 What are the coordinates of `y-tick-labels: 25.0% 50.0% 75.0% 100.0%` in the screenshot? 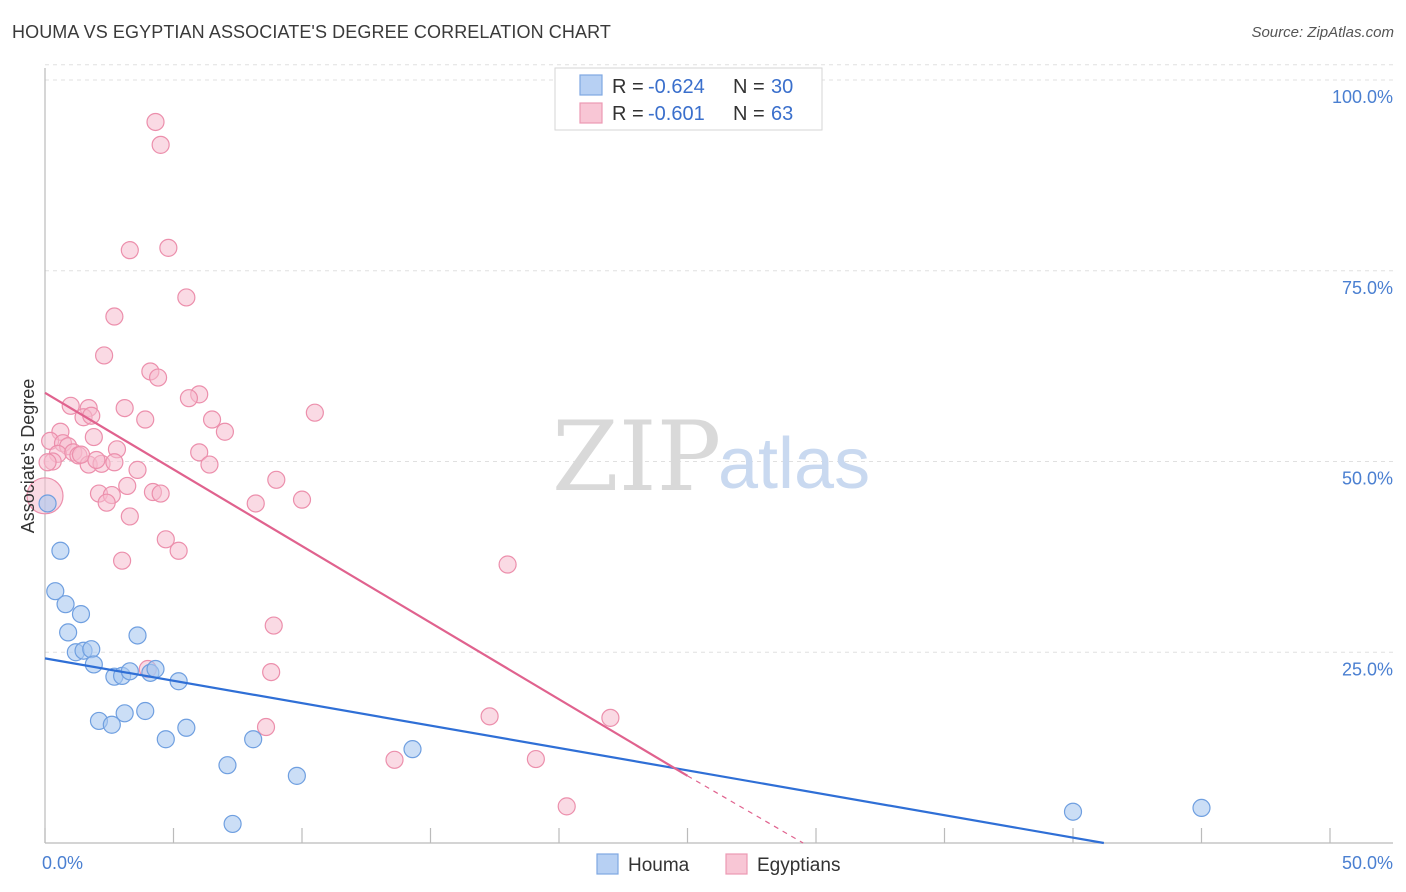 It's located at (1362, 383).